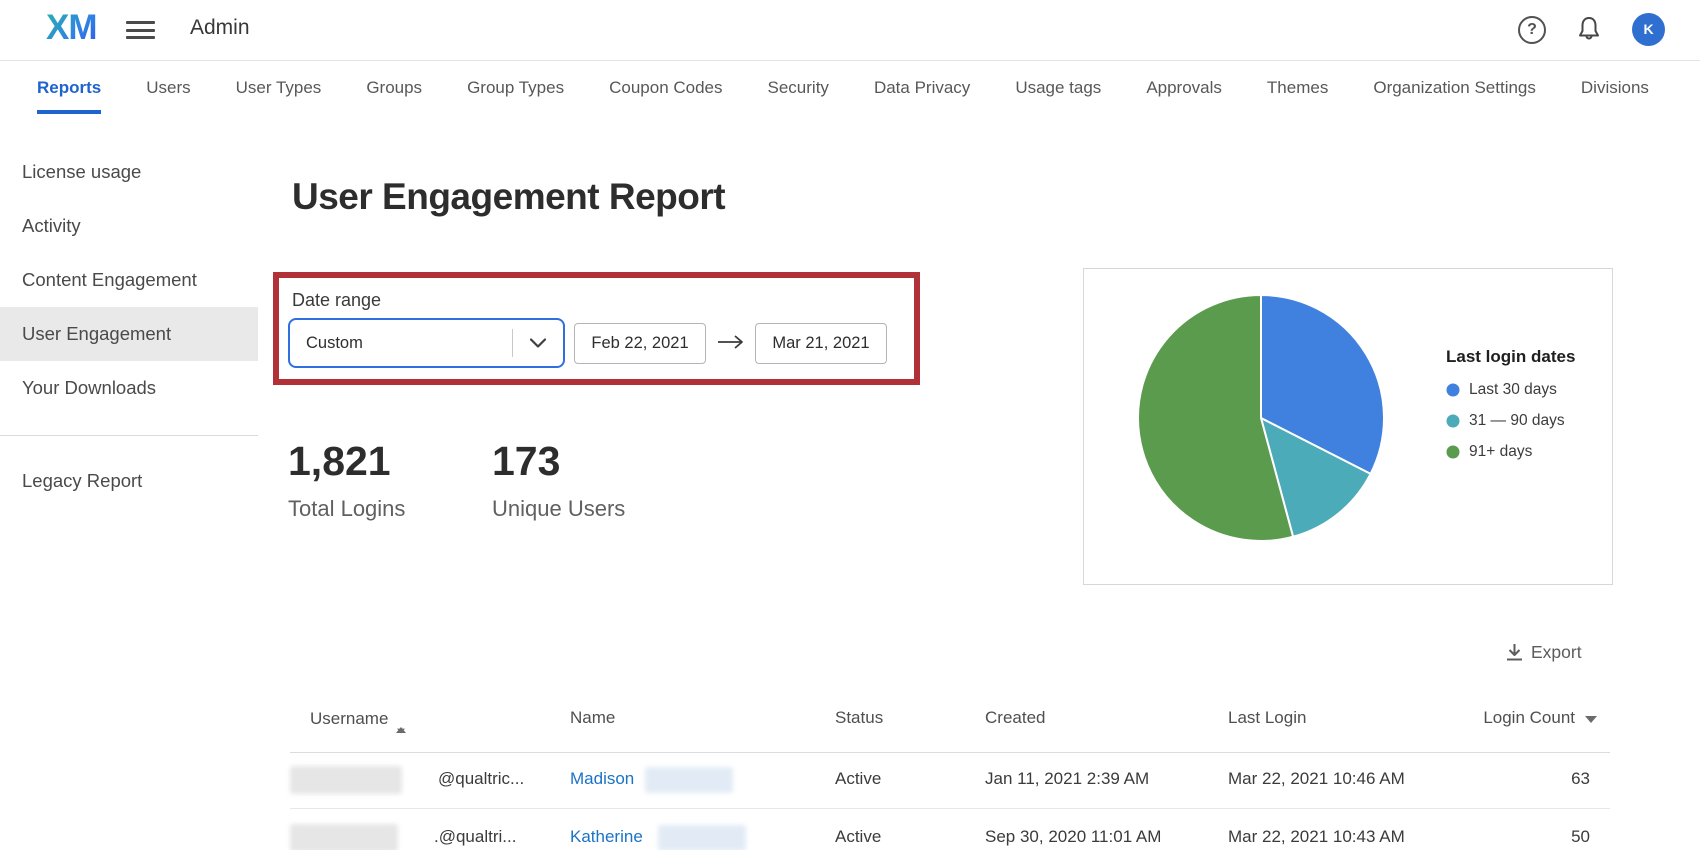 Image resolution: width=1700 pixels, height=850 pixels. I want to click on notifications-bell-icon, so click(1589, 30).